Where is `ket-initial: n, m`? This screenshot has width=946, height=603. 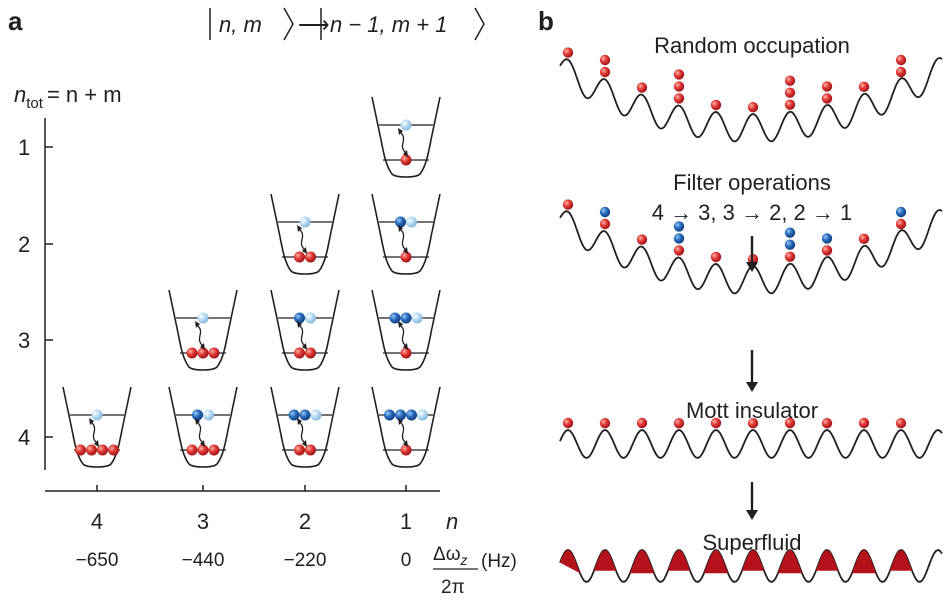 ket-initial: n, m is located at coordinates (240, 24).